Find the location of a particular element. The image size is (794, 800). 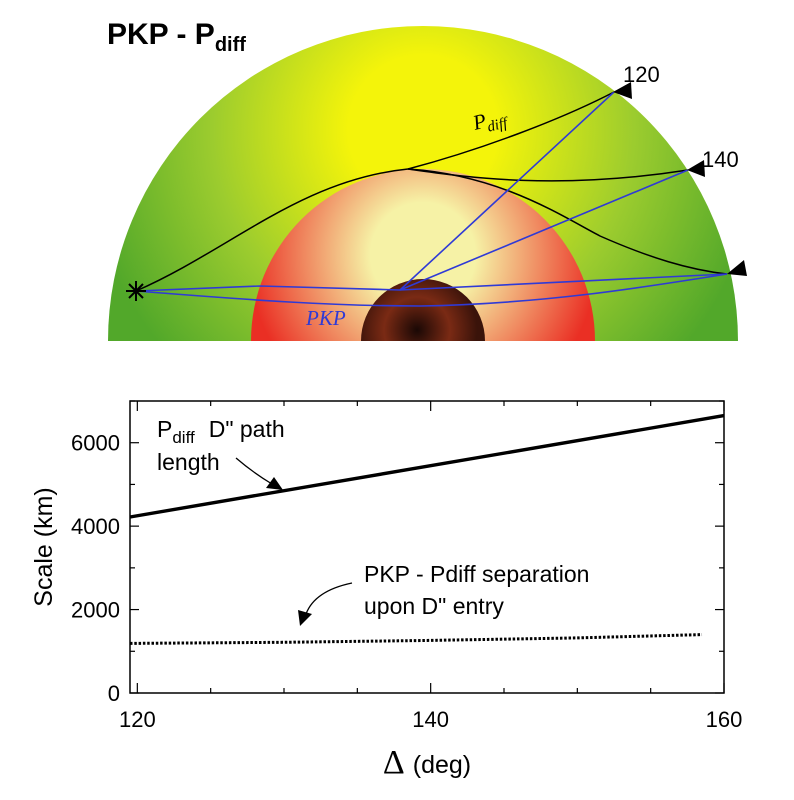

pdiff-phase-label: Pdiff is located at coordinates (489, 121).